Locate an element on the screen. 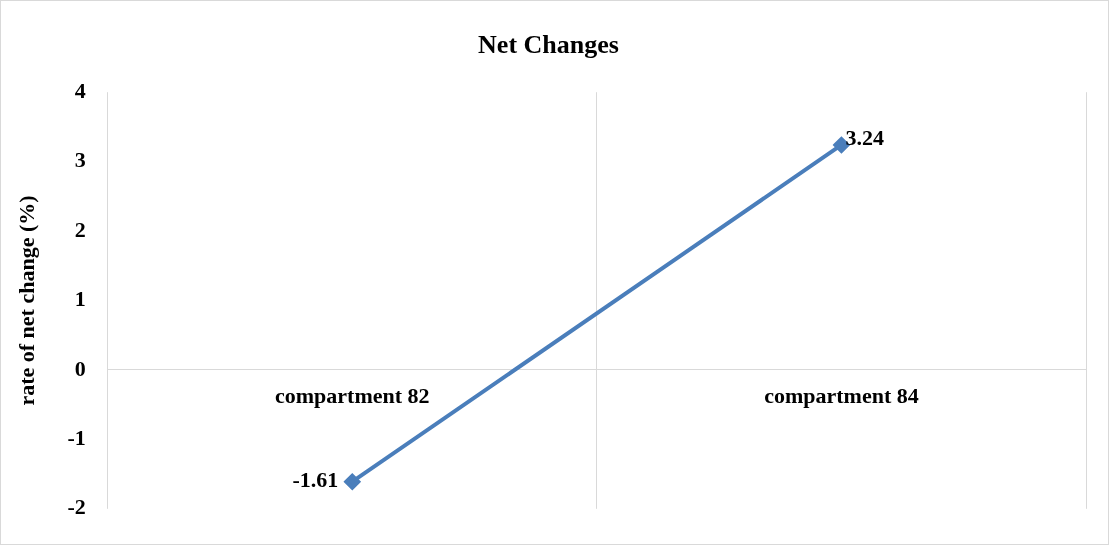 The height and width of the screenshot is (545, 1109). data-label: -1.61 is located at coordinates (315, 480).